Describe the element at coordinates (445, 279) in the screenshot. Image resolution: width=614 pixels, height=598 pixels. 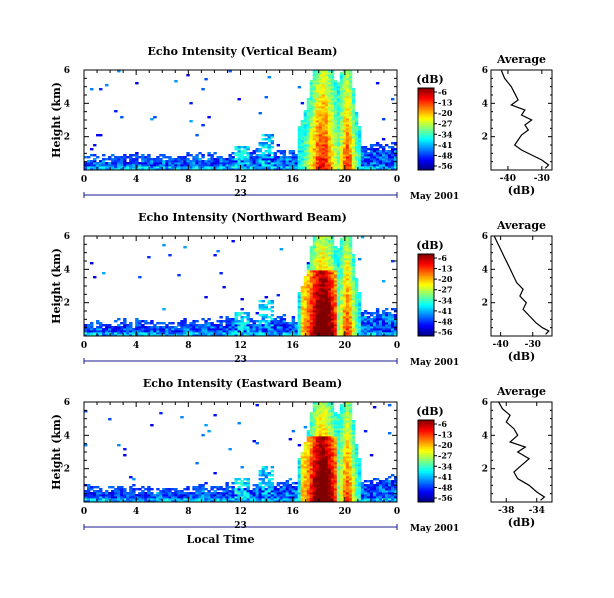
I see `colorbar-tick-label: -20` at that location.